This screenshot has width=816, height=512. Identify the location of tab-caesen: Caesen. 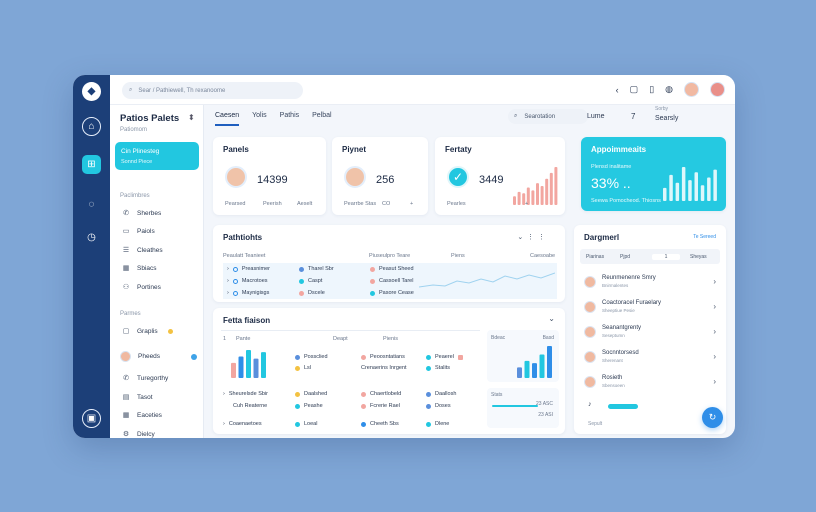
(227, 119).